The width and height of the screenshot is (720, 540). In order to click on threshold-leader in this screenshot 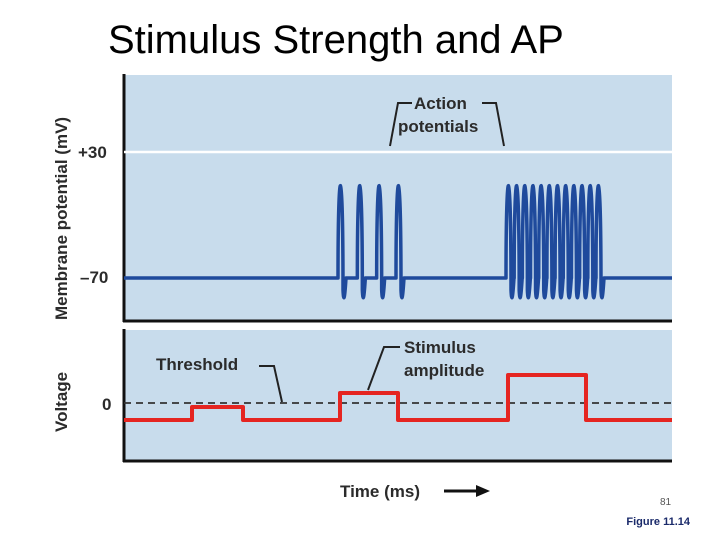, I will do `click(271, 384)`.